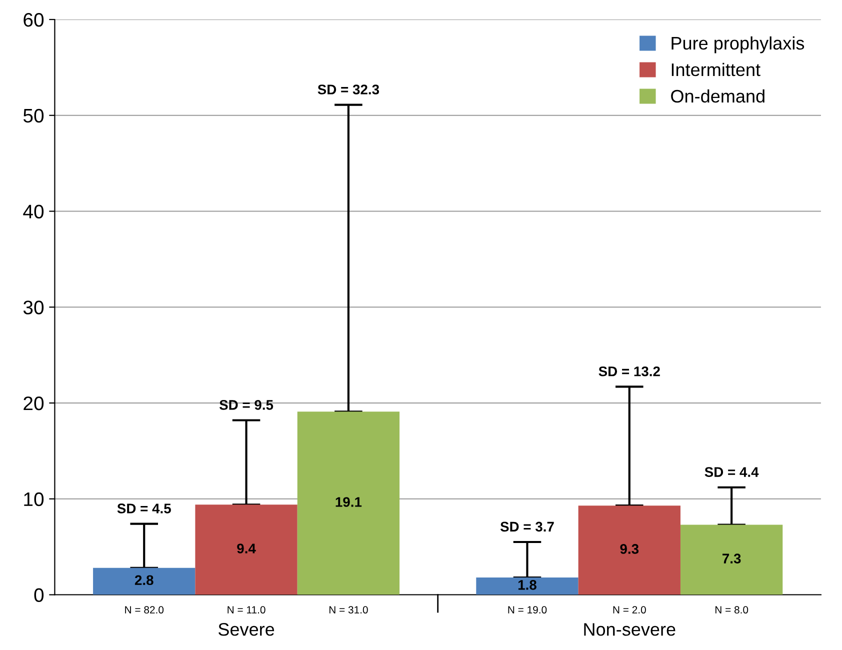 This screenshot has width=842, height=650. I want to click on y-tick-label: 0, so click(39, 595).